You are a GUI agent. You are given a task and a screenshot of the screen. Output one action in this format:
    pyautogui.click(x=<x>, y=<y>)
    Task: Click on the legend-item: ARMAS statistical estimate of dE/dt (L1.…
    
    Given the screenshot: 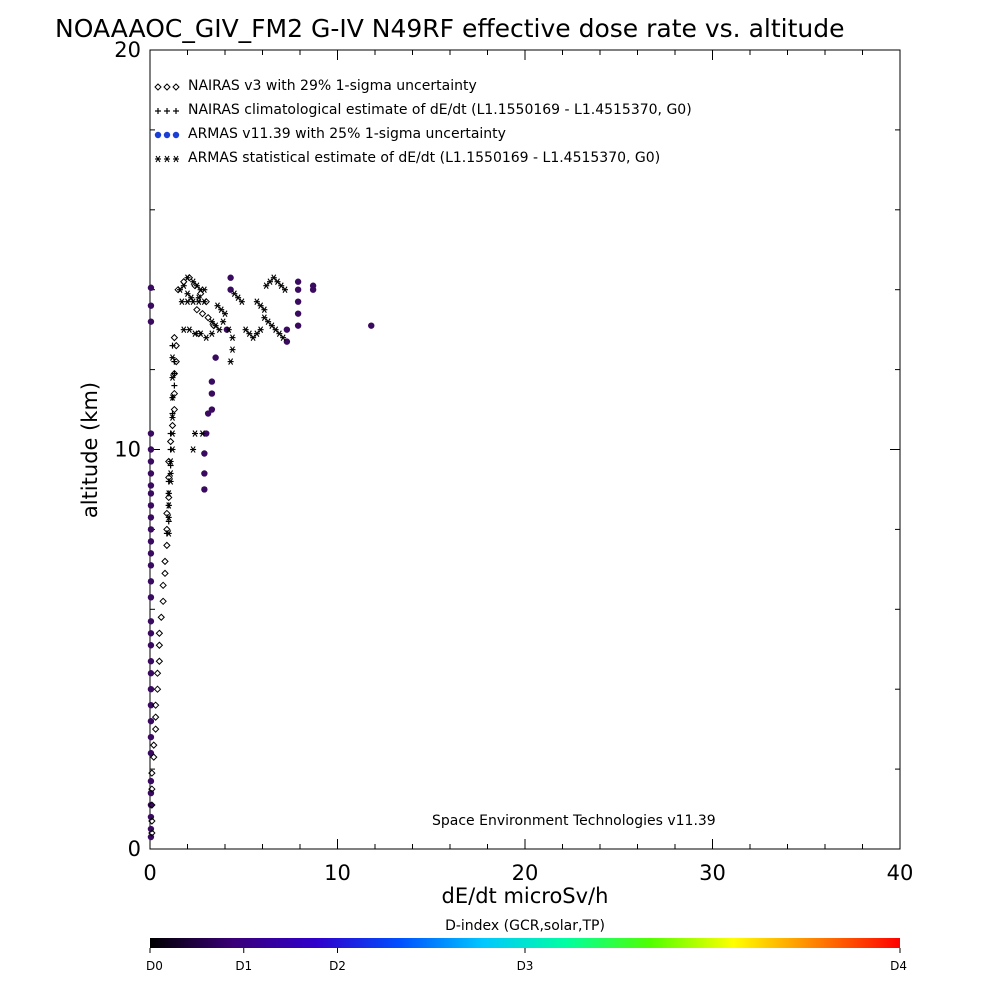 What is the action you would take?
    pyautogui.click(x=407, y=158)
    